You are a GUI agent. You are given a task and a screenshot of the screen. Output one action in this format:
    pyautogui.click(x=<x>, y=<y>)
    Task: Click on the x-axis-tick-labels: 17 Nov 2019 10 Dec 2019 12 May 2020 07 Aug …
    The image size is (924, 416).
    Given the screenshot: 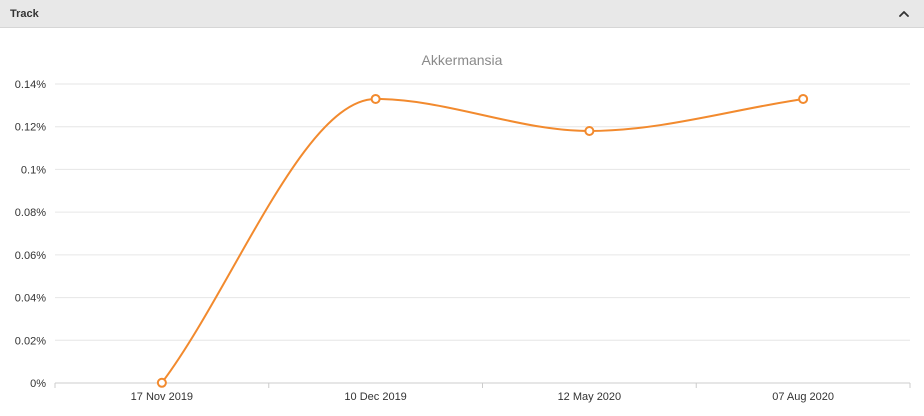 What is the action you would take?
    pyautogui.click(x=482, y=397)
    